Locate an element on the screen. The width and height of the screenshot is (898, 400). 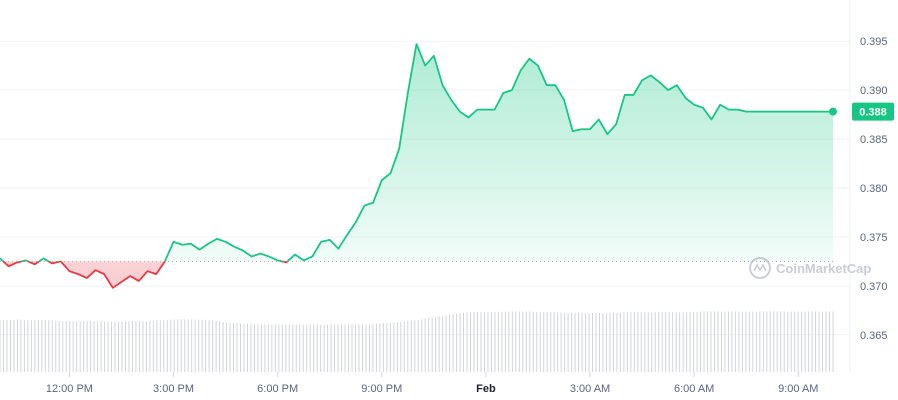
y-tick-label: 0.380 is located at coordinates (874, 189).